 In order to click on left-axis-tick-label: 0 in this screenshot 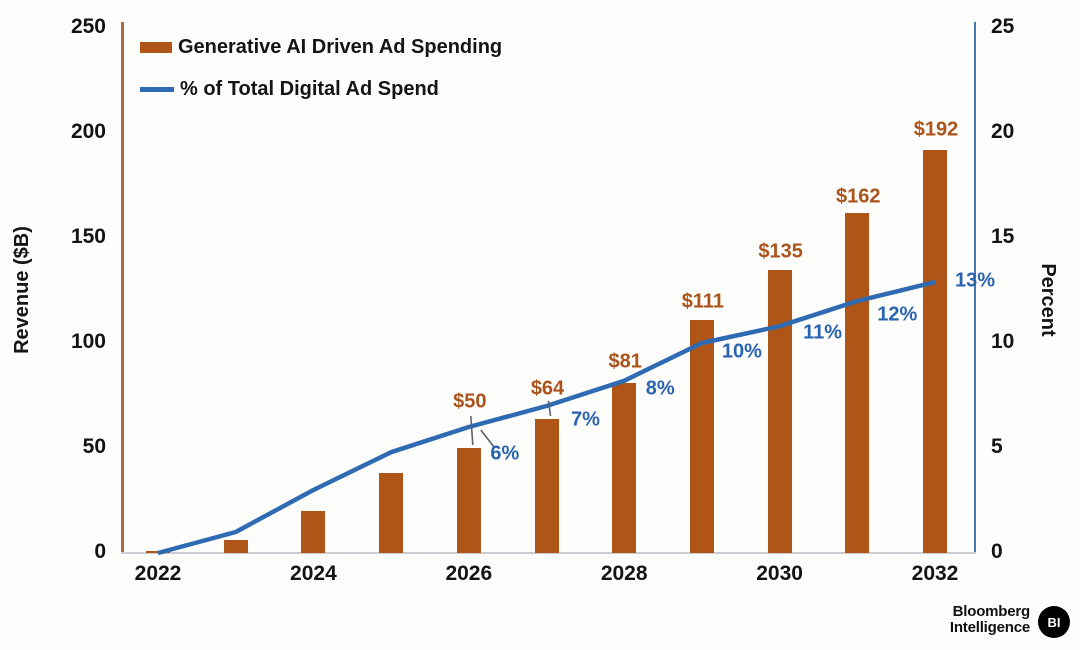, I will do `click(100, 551)`.